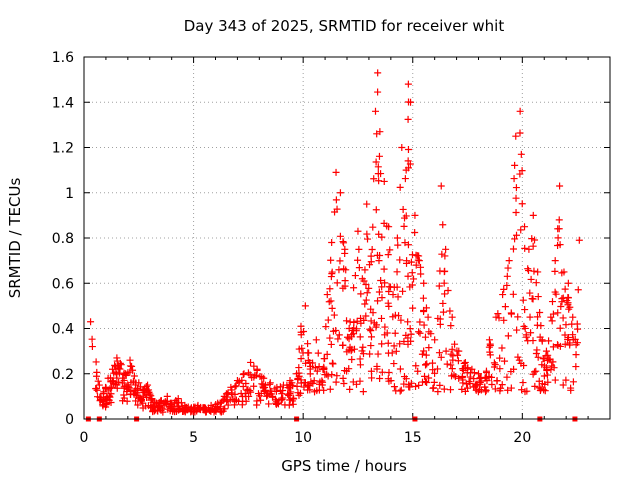  Describe the element at coordinates (193, 438) in the screenshot. I see `x-tick-label: 5` at that location.